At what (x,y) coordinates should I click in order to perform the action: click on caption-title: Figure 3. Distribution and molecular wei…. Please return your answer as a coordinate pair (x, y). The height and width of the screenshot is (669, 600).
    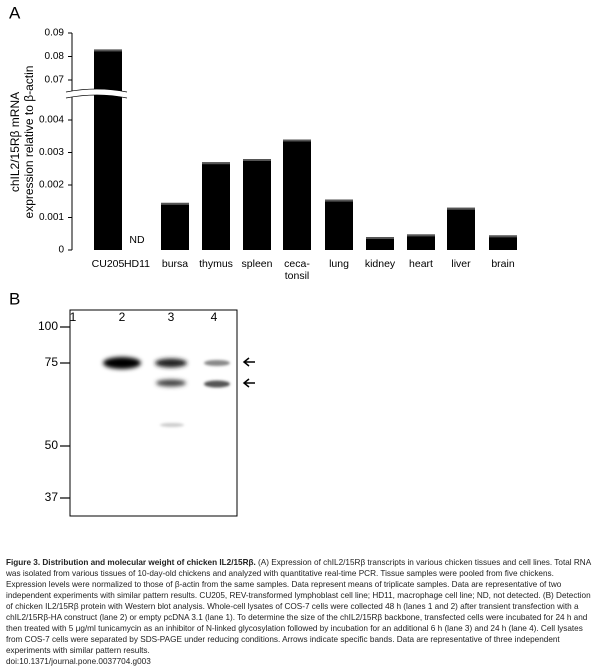
    Looking at the image, I should click on (131, 562).